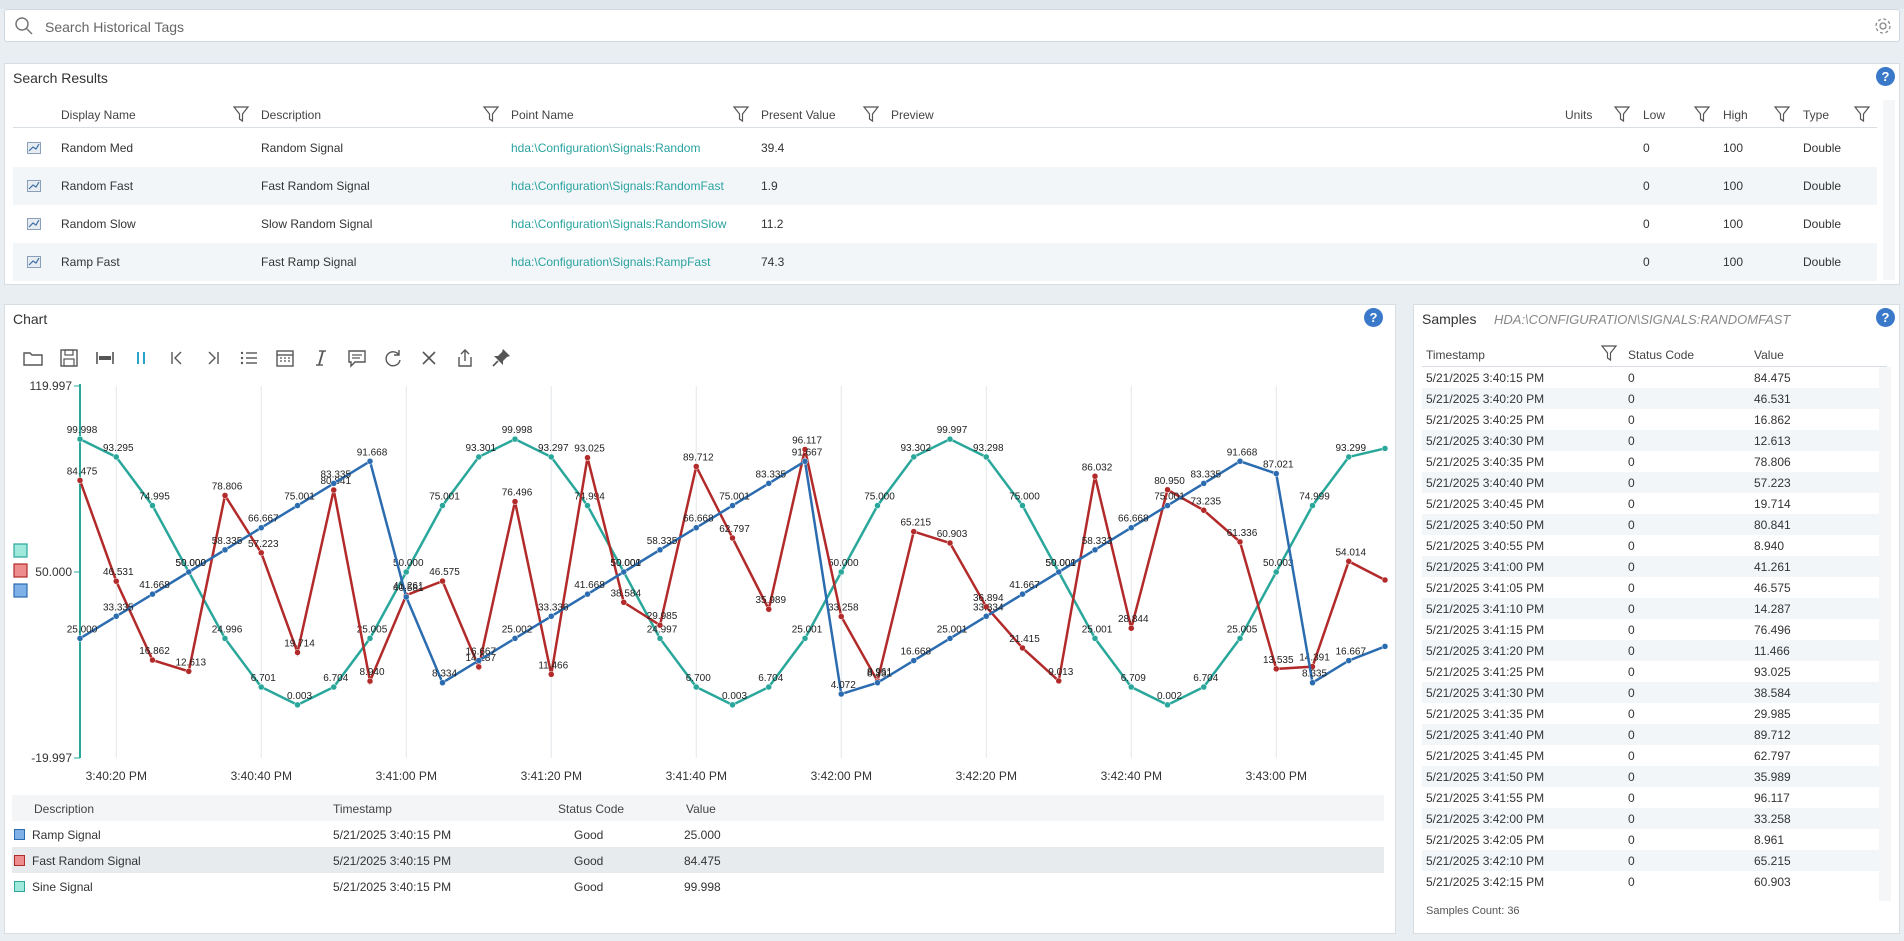 Image resolution: width=1904 pixels, height=941 pixels. I want to click on sample-row: 5/21/2025 3:42:15 PM 0 60.903, so click(1650, 881).